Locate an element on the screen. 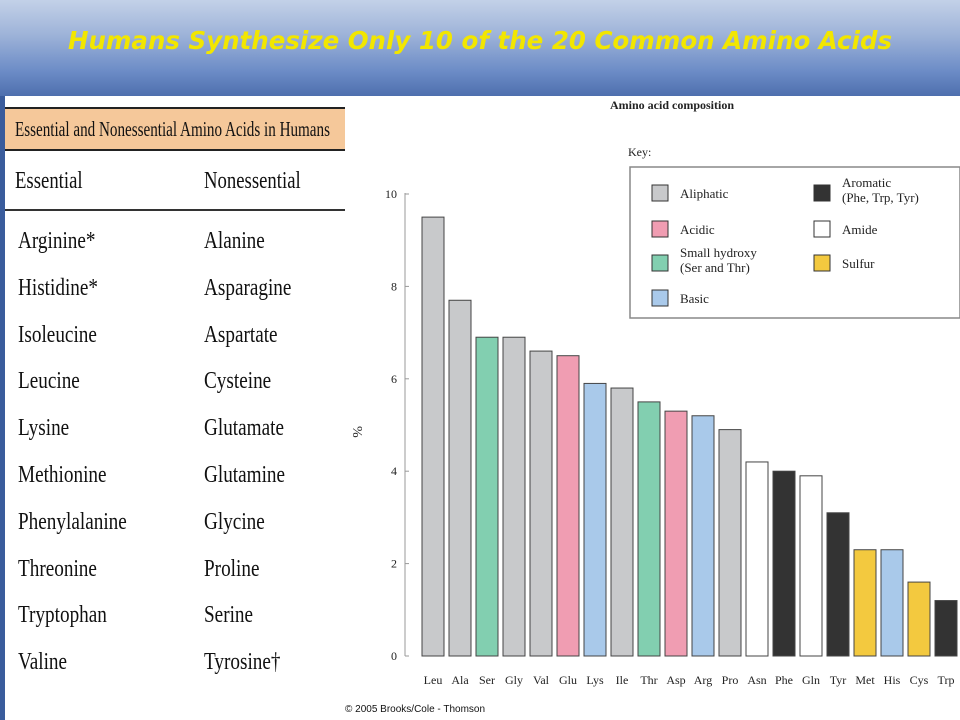 This screenshot has height=720, width=960. y-axis-label: % is located at coordinates (356, 432).